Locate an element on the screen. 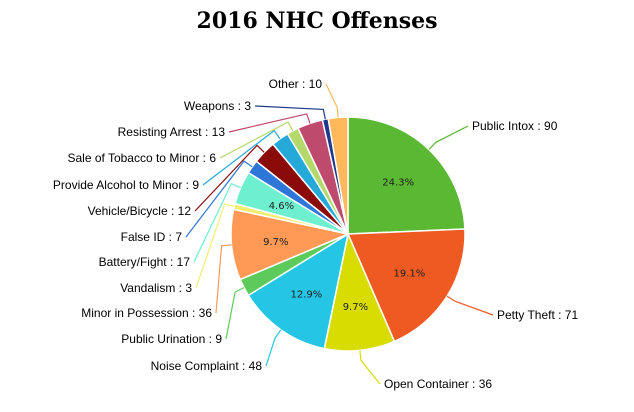 The width and height of the screenshot is (634, 412). pie-slice-petty-theft is located at coordinates (406, 285).